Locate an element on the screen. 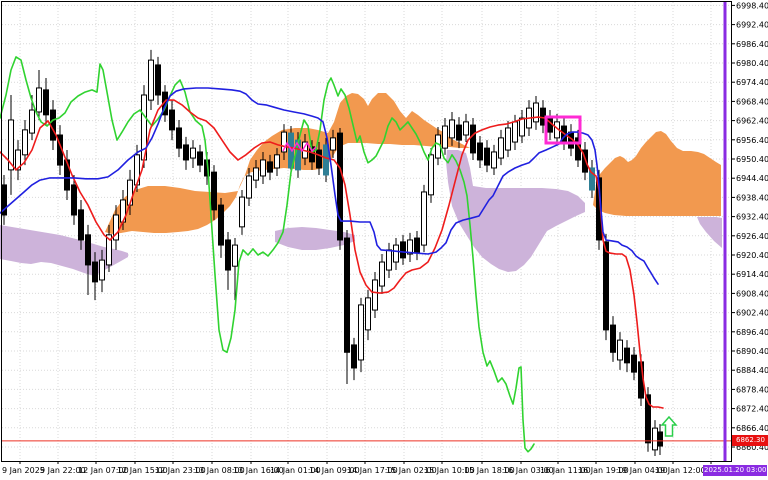 The height and width of the screenshot is (480, 768). price-axis-label: 6980.40 is located at coordinates (752, 63).